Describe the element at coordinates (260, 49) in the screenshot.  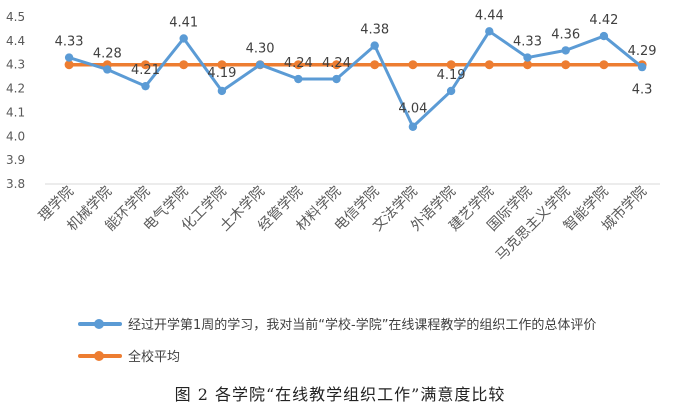
I see `data-label: 4.30` at that location.